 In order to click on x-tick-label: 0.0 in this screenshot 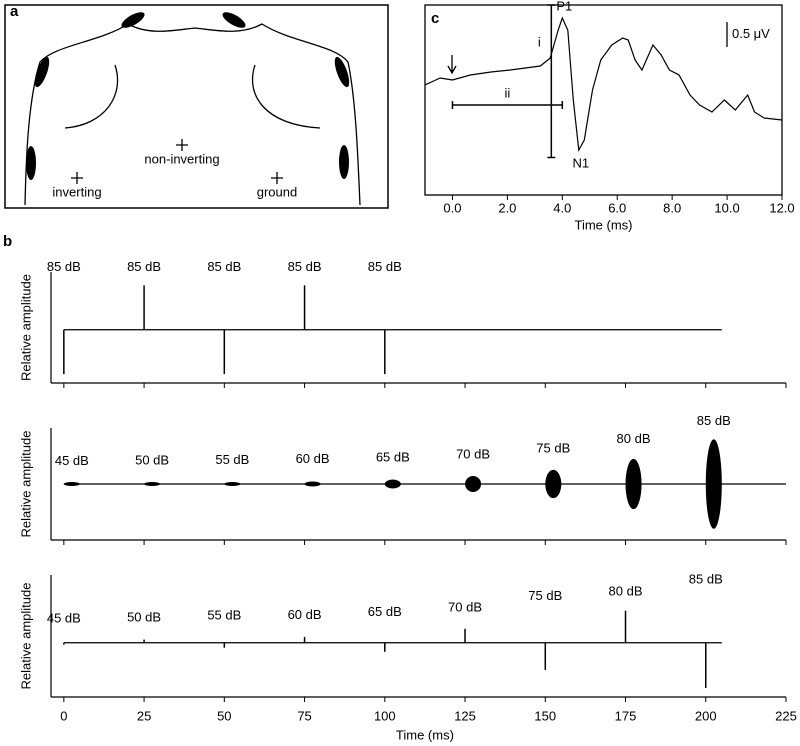, I will do `click(452, 207)`.